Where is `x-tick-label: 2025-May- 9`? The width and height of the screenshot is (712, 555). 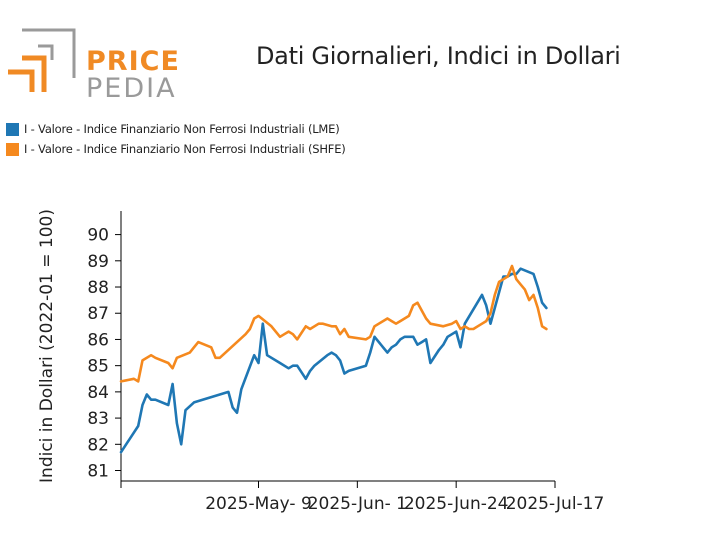 x-tick-label: 2025-May- 9 is located at coordinates (258, 504).